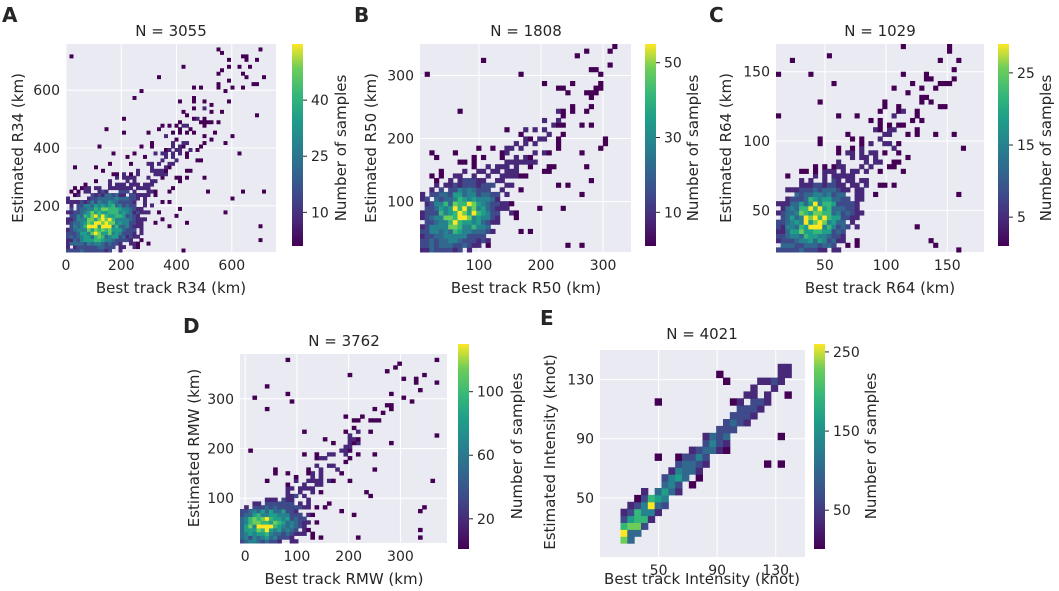  I want to click on x-tick-label: 50, so click(659, 571).